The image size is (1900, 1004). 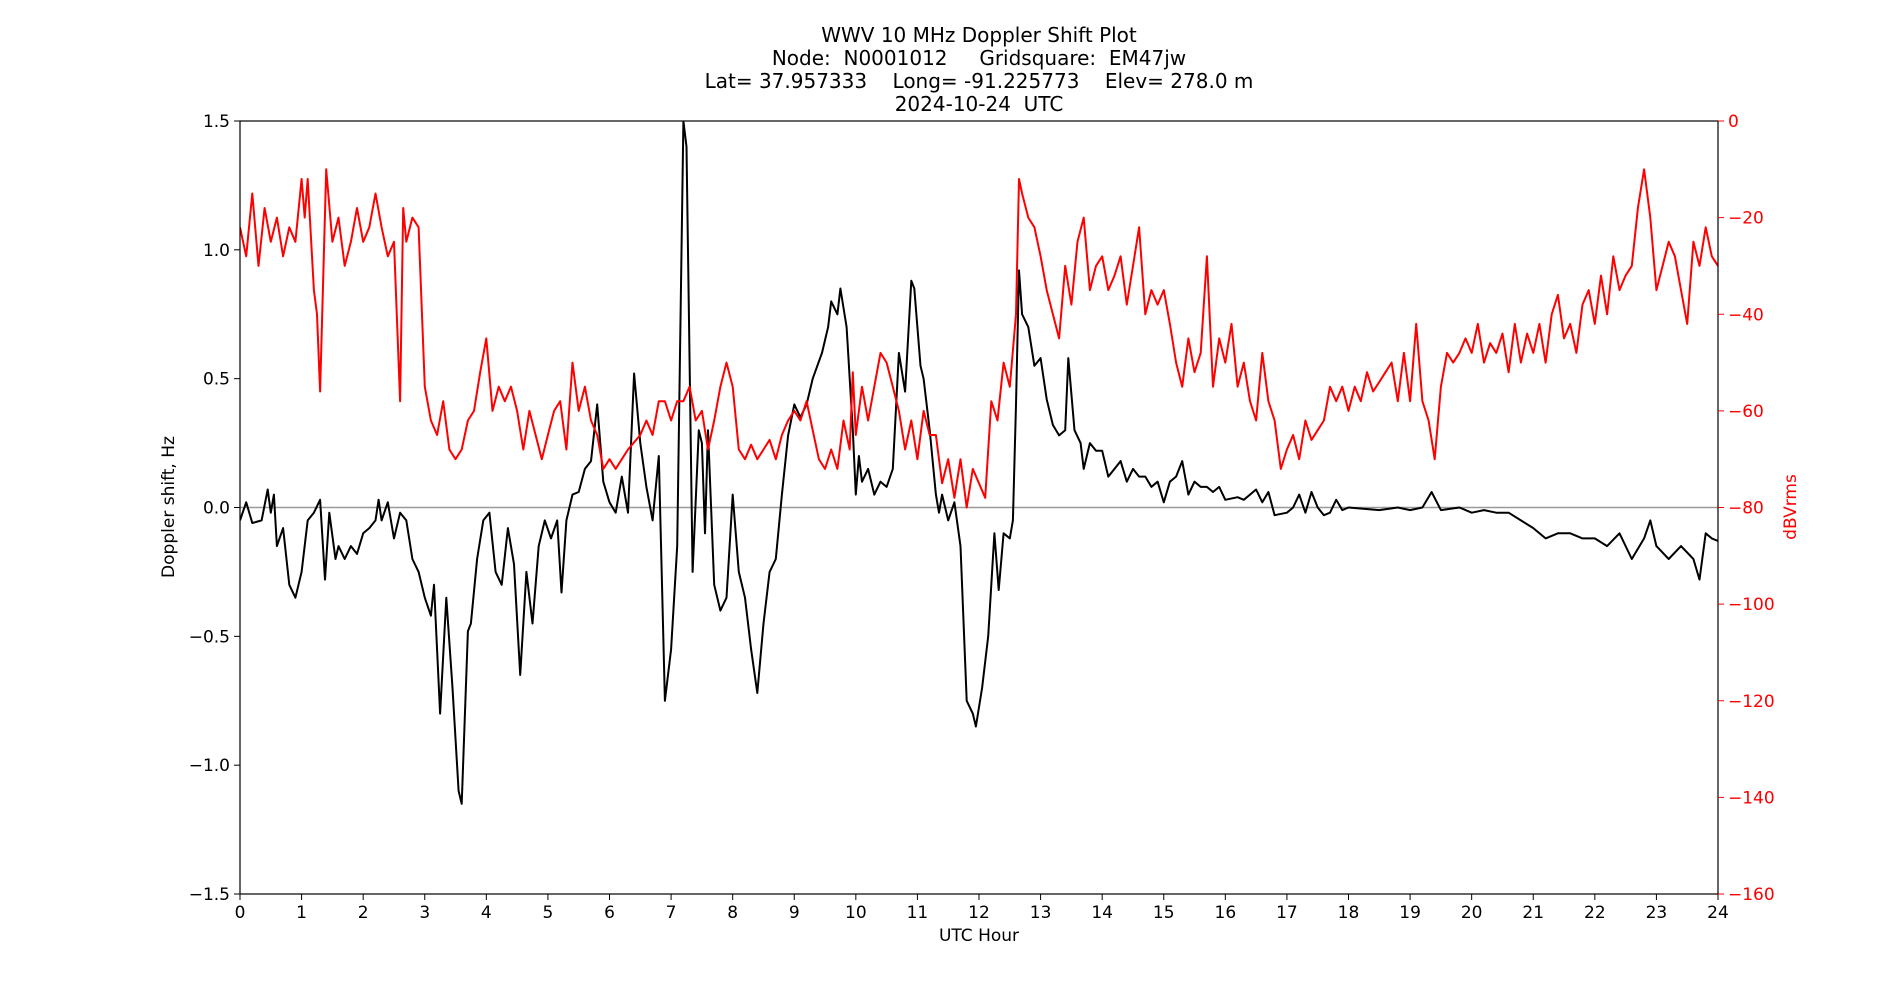 What do you see at coordinates (1164, 913) in the screenshot?
I see `x-tick-label: 15` at bounding box center [1164, 913].